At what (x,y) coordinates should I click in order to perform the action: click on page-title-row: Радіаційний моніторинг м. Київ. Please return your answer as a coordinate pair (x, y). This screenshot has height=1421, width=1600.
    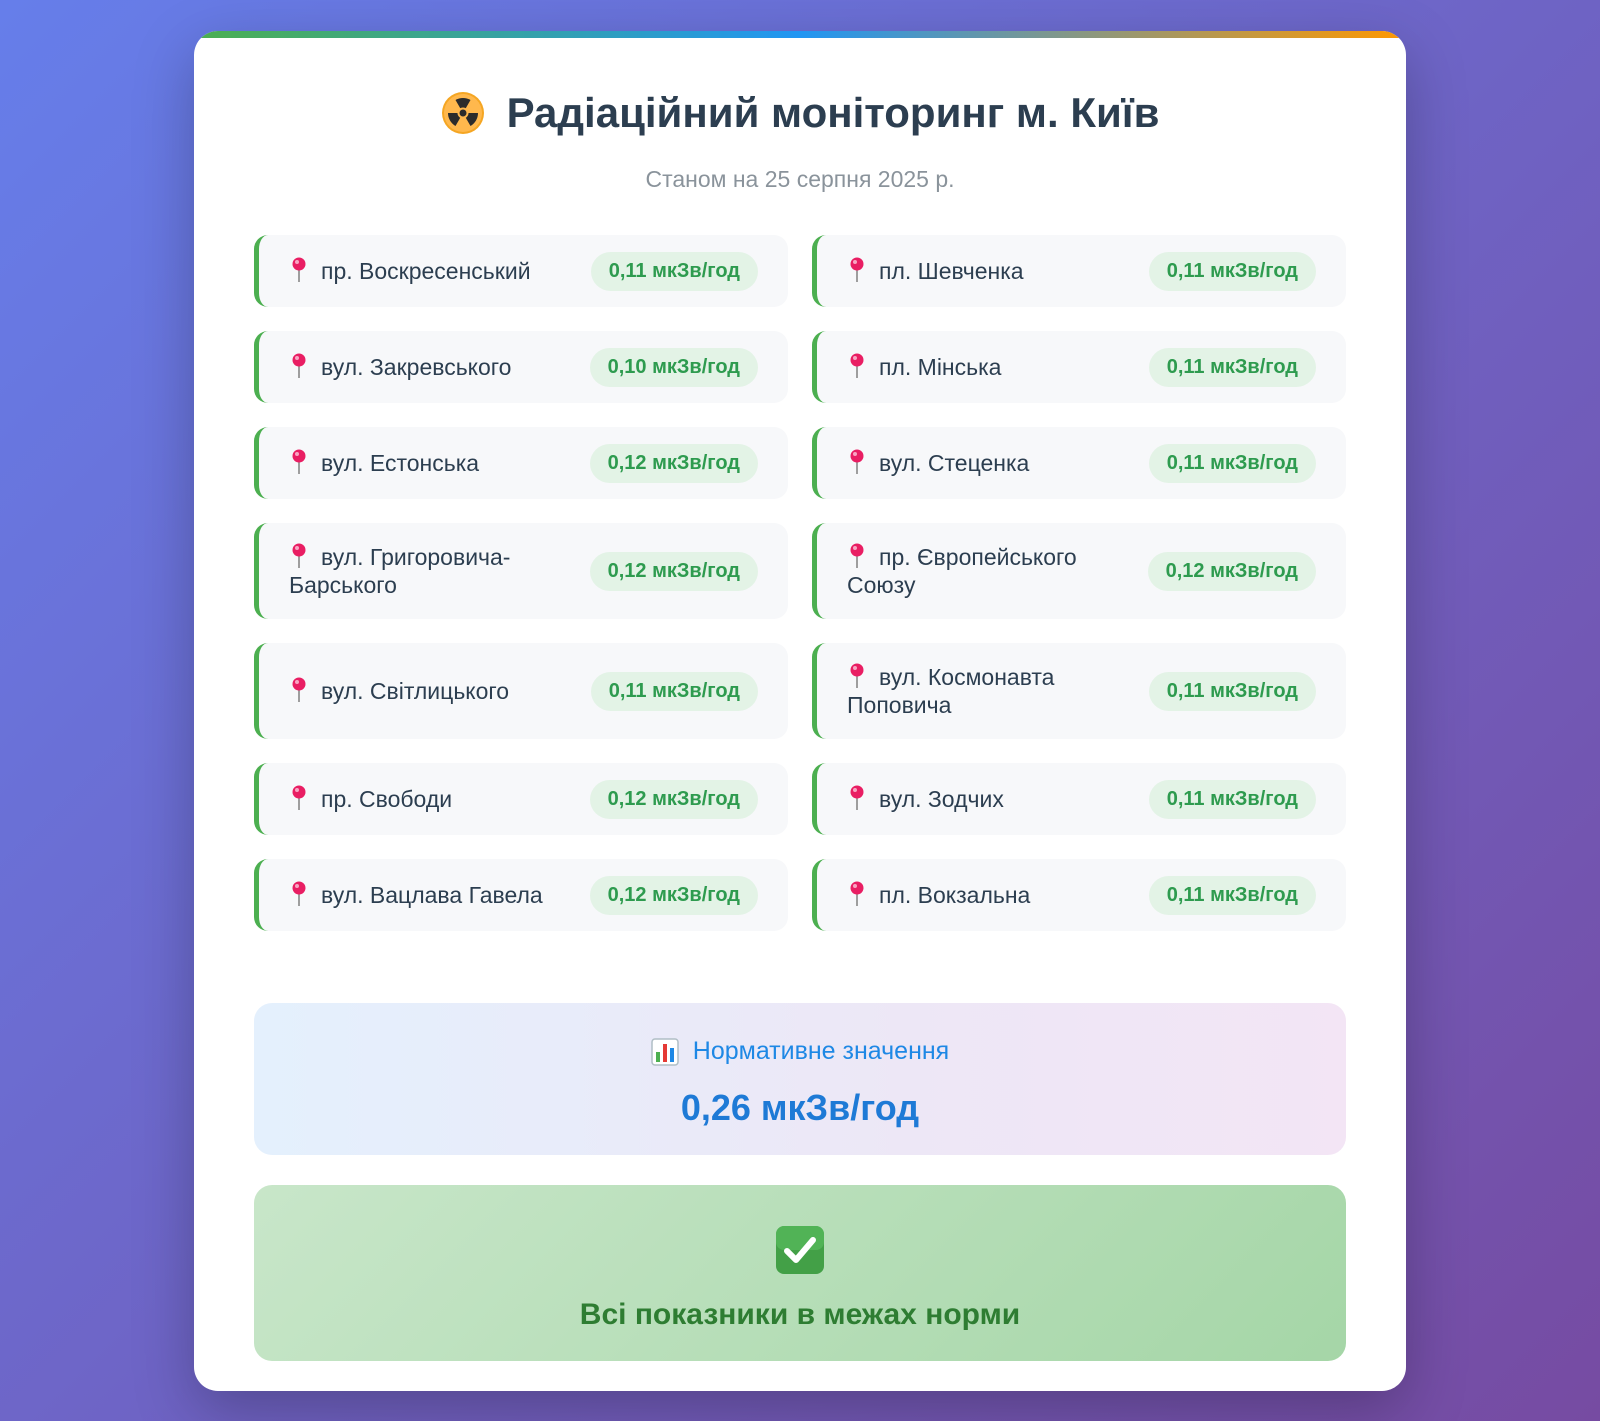
    Looking at the image, I should click on (800, 112).